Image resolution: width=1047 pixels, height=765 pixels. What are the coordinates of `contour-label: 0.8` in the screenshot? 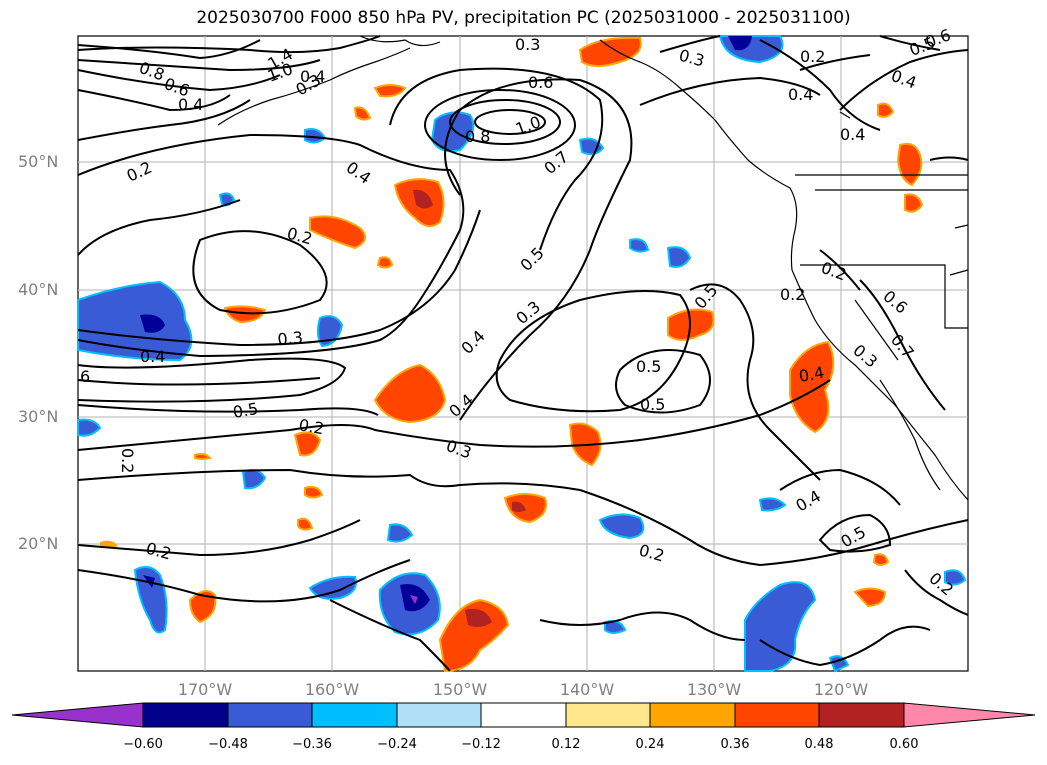 It's located at (477, 136).